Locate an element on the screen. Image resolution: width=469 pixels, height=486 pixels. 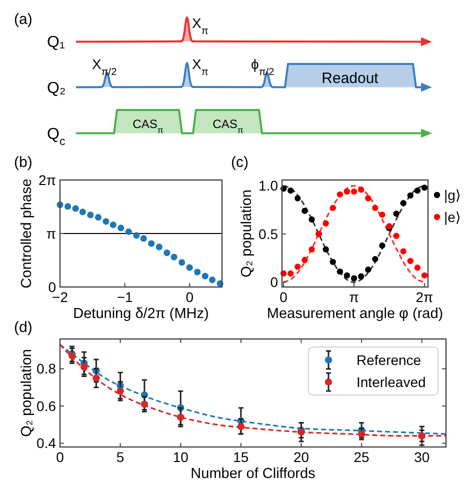
x-tick-label: π is located at coordinates (354, 297).